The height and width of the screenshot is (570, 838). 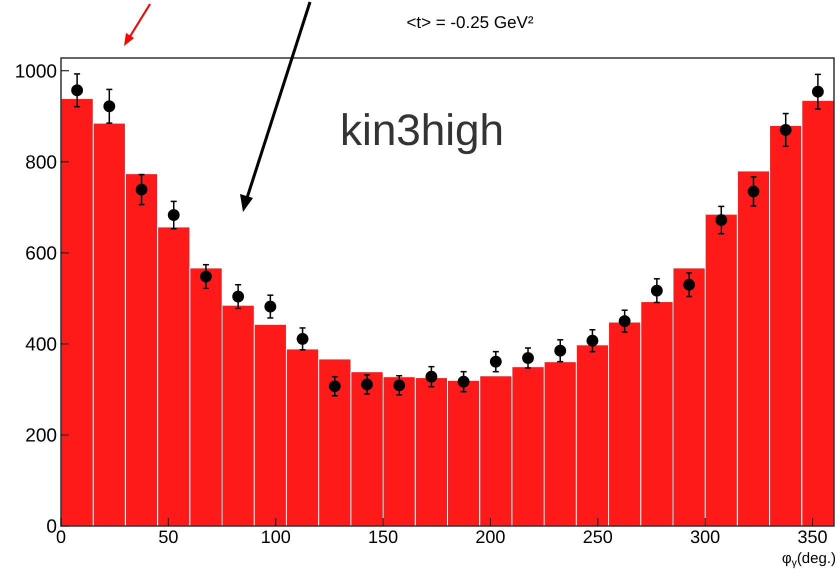 I want to click on x-tick-label: 350, so click(x=813, y=537).